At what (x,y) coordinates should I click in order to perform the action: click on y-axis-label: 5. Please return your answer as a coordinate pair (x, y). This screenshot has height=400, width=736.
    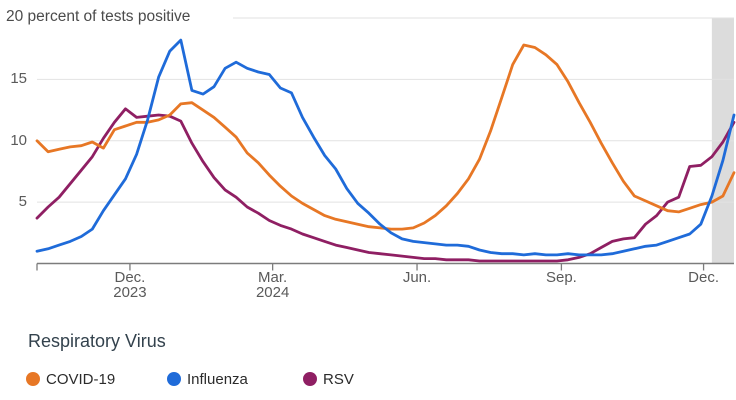
    Looking at the image, I should click on (22, 202).